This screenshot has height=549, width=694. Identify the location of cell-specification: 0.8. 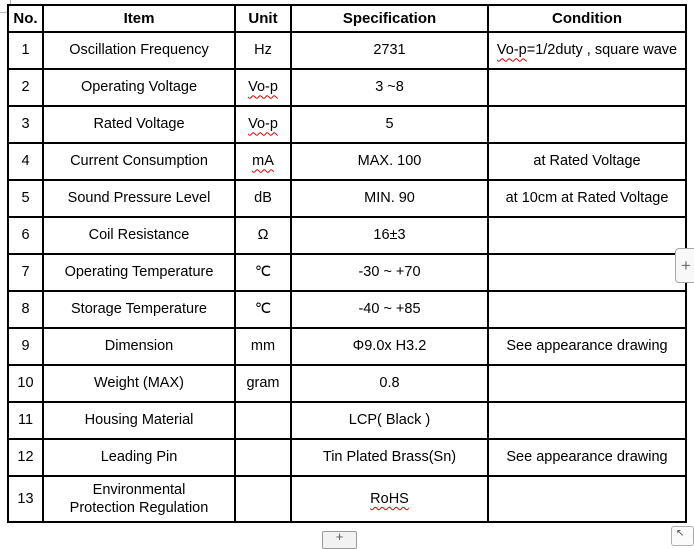
(389, 383).